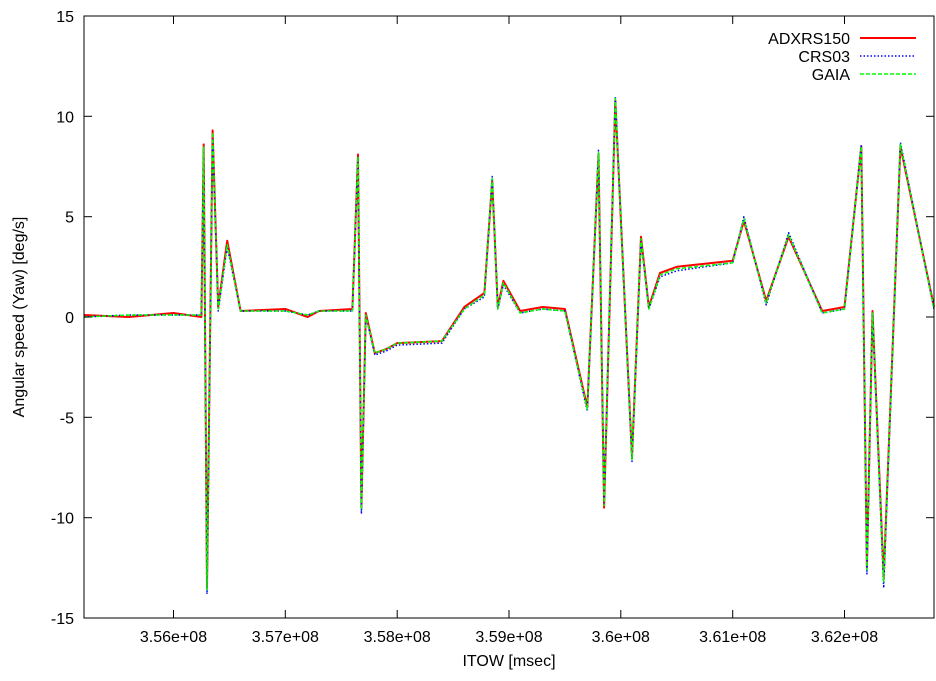 The width and height of the screenshot is (936, 681). I want to click on legend-label: ADXRS150, so click(809, 39).